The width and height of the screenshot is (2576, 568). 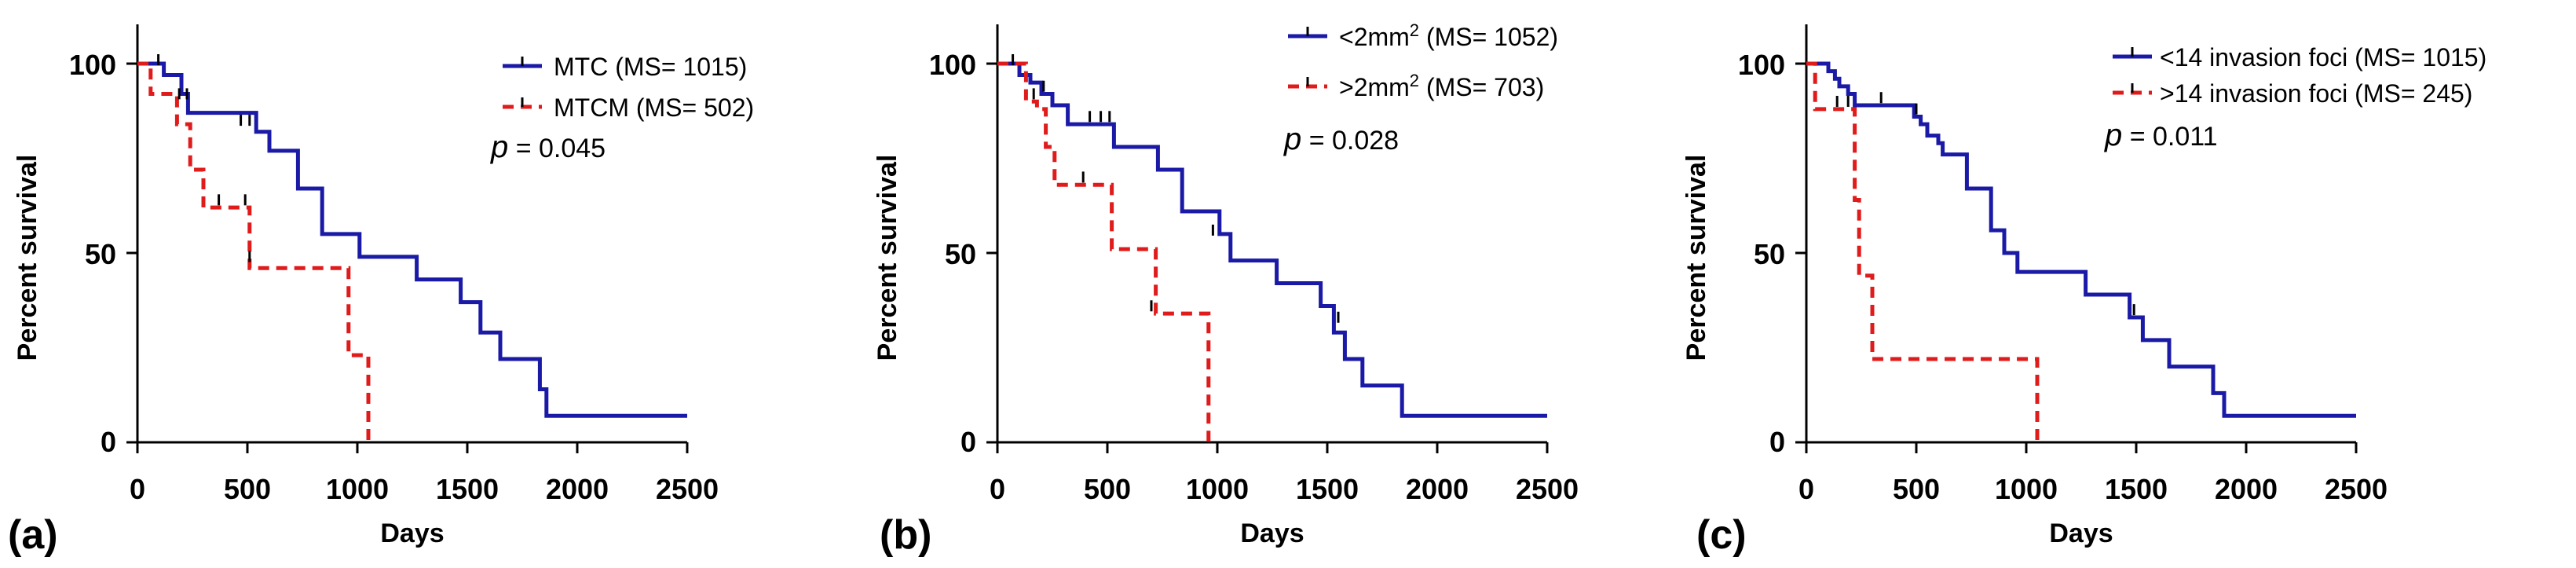 I want to click on legend-entry: >14 invasion foci (MS= 245), so click(x=2316, y=93).